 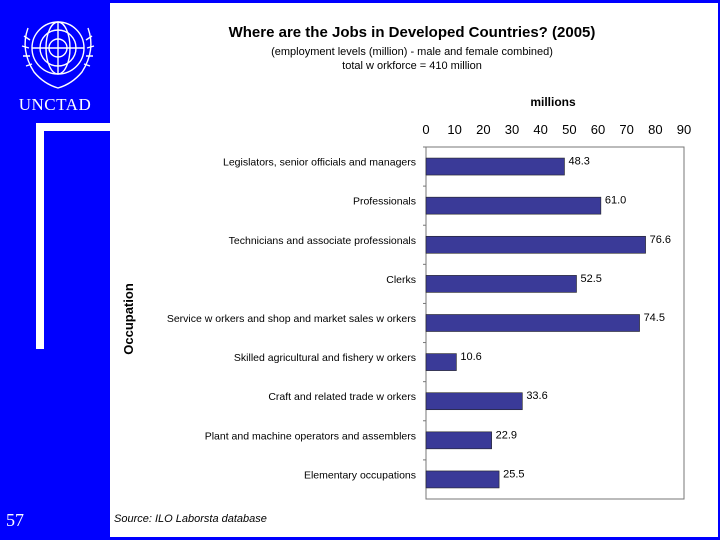 I want to click on org-label: UNCTAD, so click(x=55, y=104).